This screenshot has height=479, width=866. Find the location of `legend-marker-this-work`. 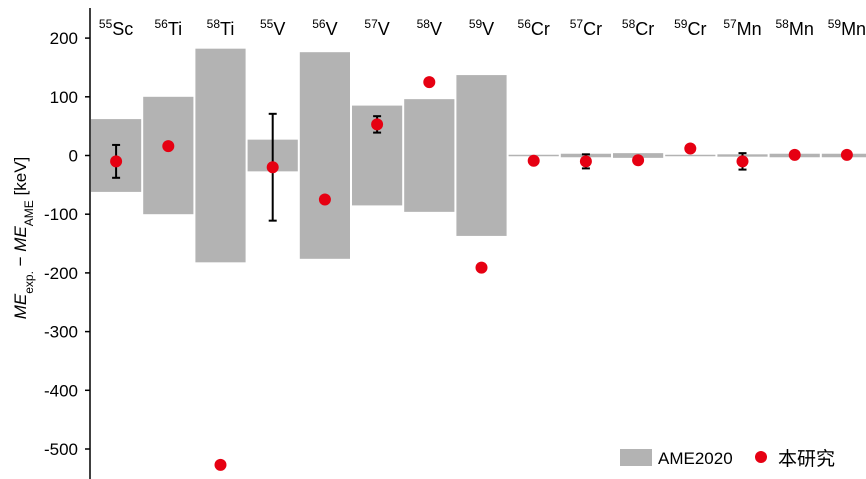

legend-marker-this-work is located at coordinates (761, 457).